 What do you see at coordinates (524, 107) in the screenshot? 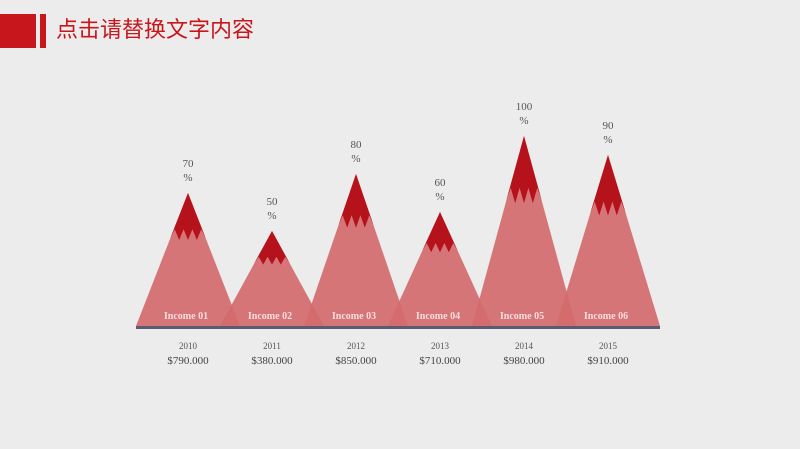
I see `value-label: 100` at bounding box center [524, 107].